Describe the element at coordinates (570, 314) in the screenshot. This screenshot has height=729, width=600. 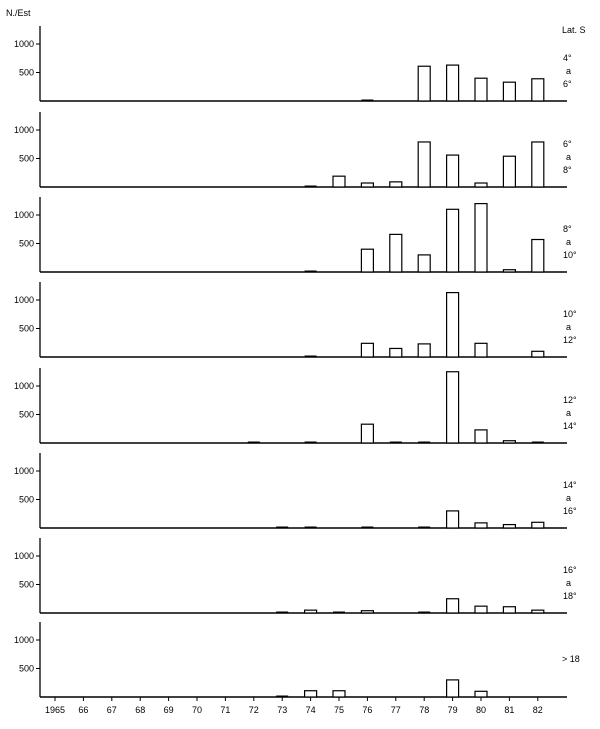
I see `panel-label-top: 10°` at that location.